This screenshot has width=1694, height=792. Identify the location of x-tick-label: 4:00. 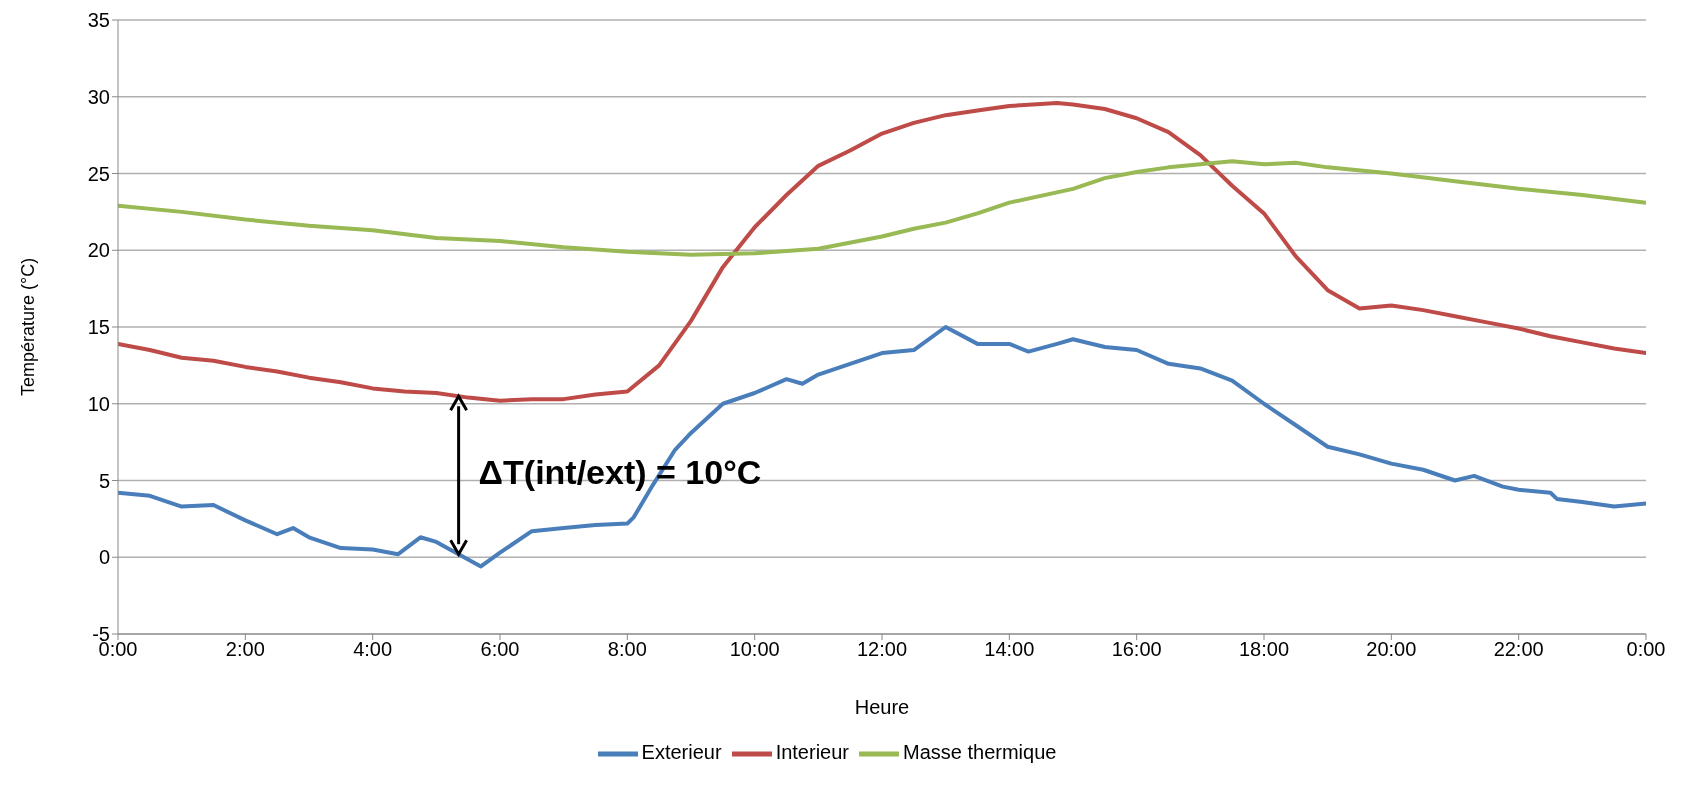
(373, 649).